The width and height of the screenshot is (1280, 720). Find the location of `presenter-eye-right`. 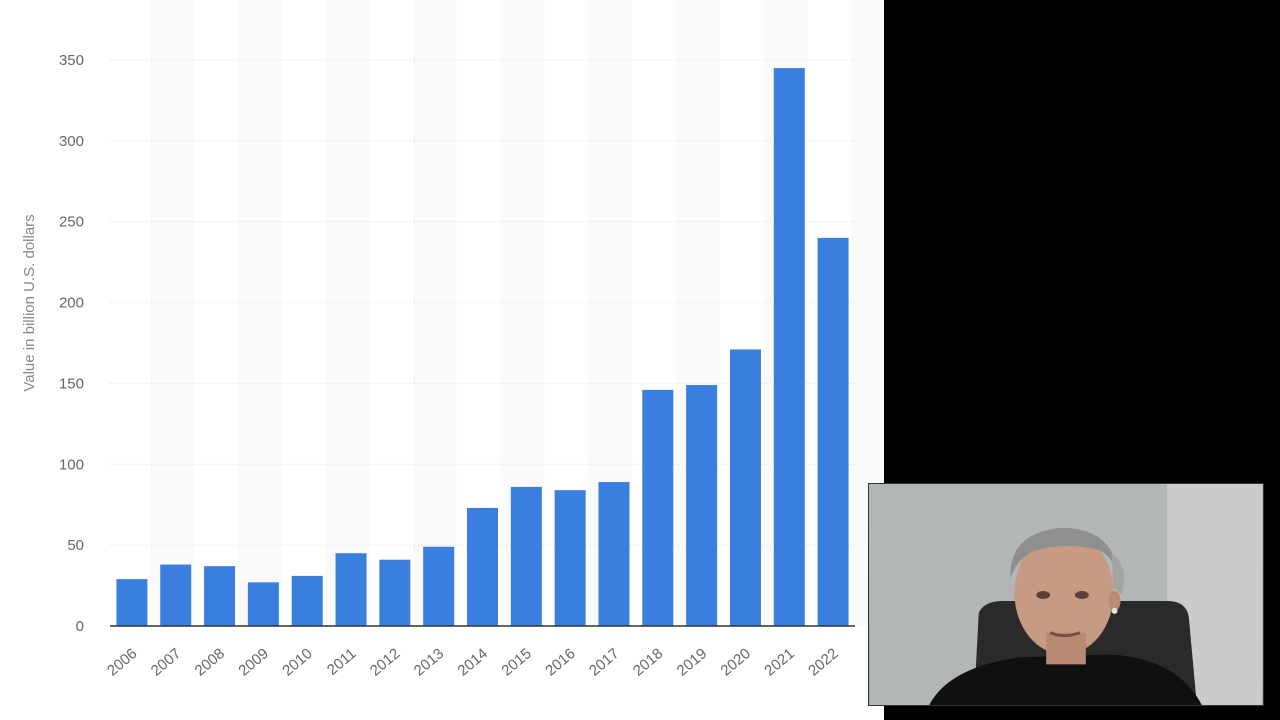

presenter-eye-right is located at coordinates (1081, 595).